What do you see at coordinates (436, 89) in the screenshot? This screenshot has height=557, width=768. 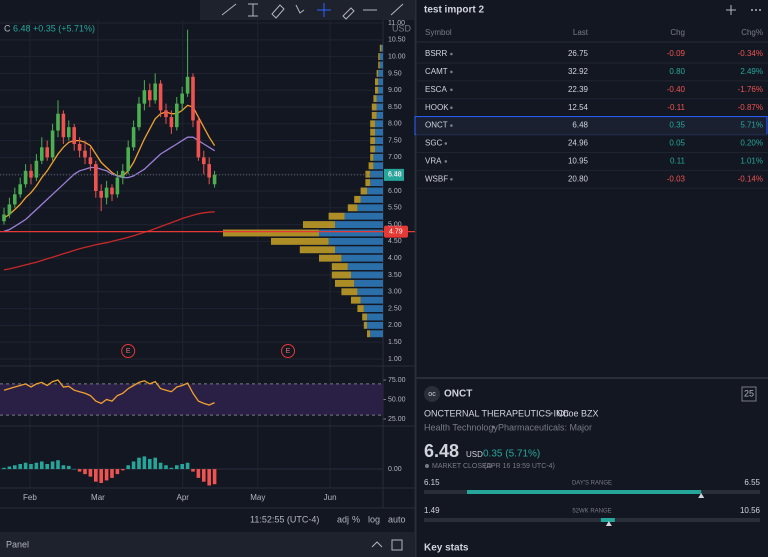 I see `symbol-cell: ESCA` at bounding box center [436, 89].